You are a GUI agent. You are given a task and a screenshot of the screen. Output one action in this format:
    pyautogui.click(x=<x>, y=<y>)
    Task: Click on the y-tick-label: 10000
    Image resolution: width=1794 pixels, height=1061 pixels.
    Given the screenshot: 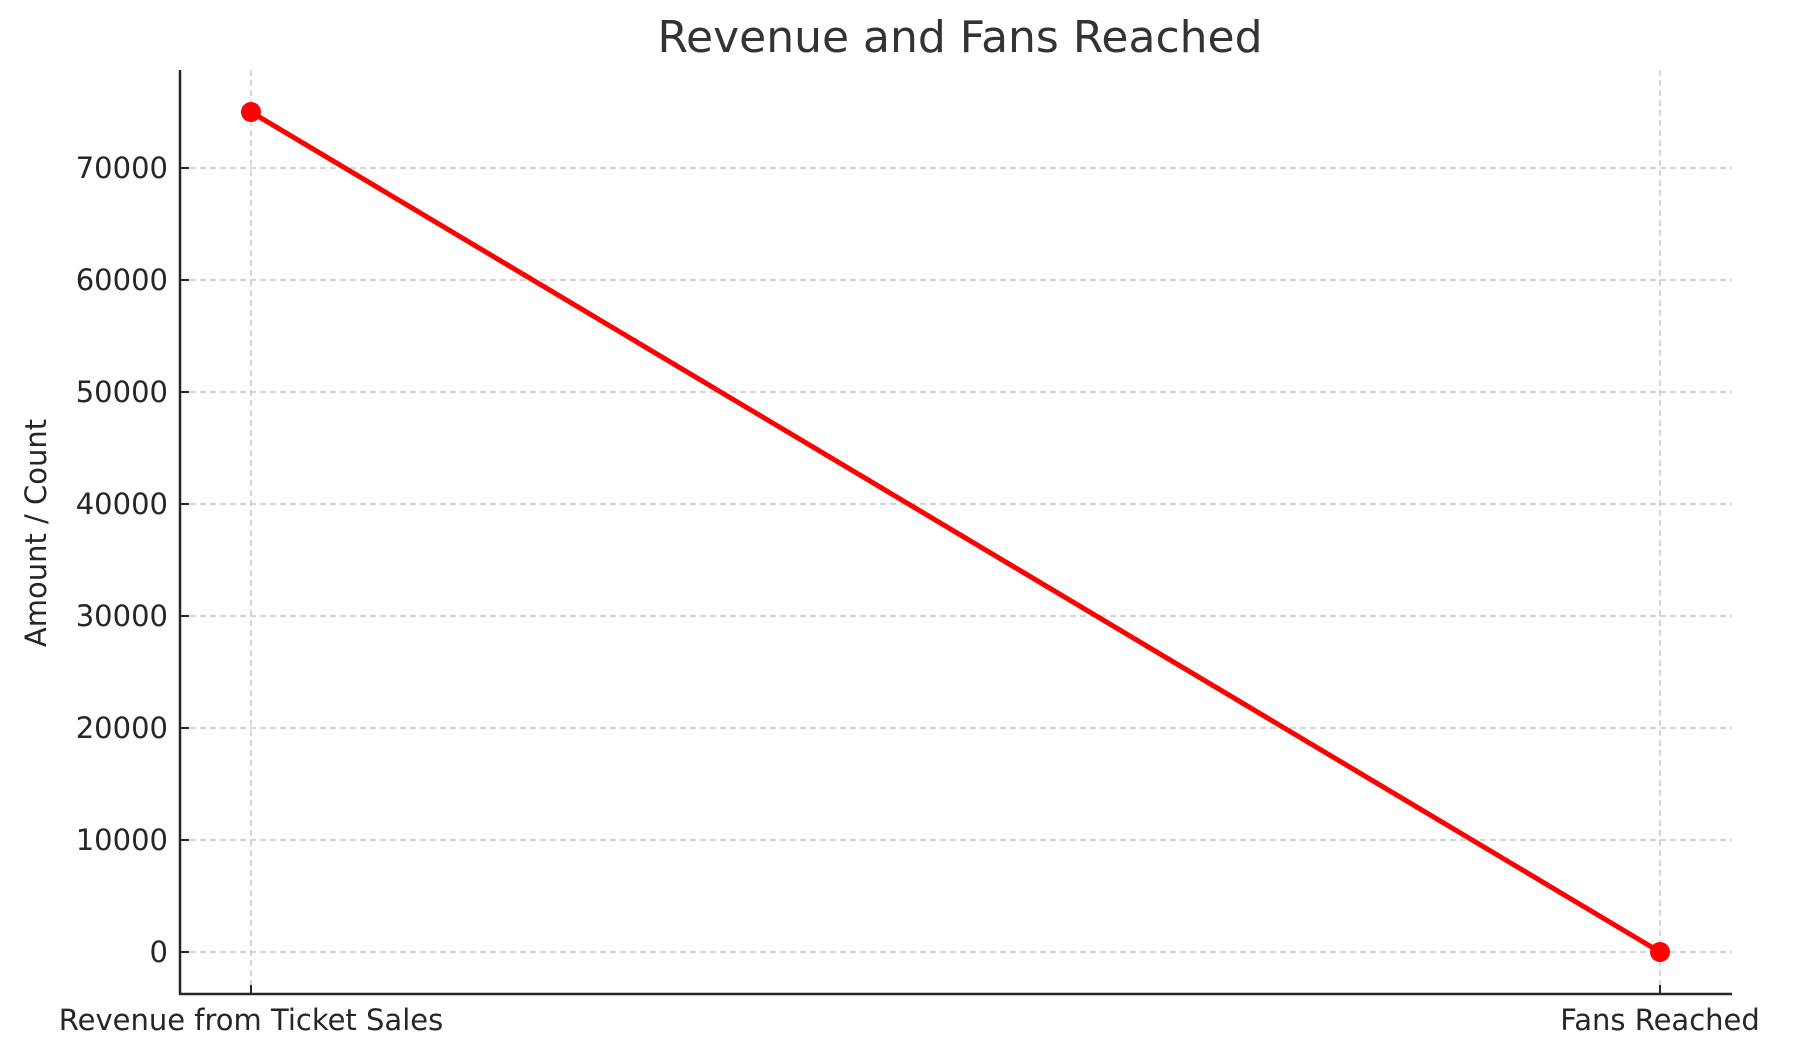 What is the action you would take?
    pyautogui.click(x=122, y=840)
    